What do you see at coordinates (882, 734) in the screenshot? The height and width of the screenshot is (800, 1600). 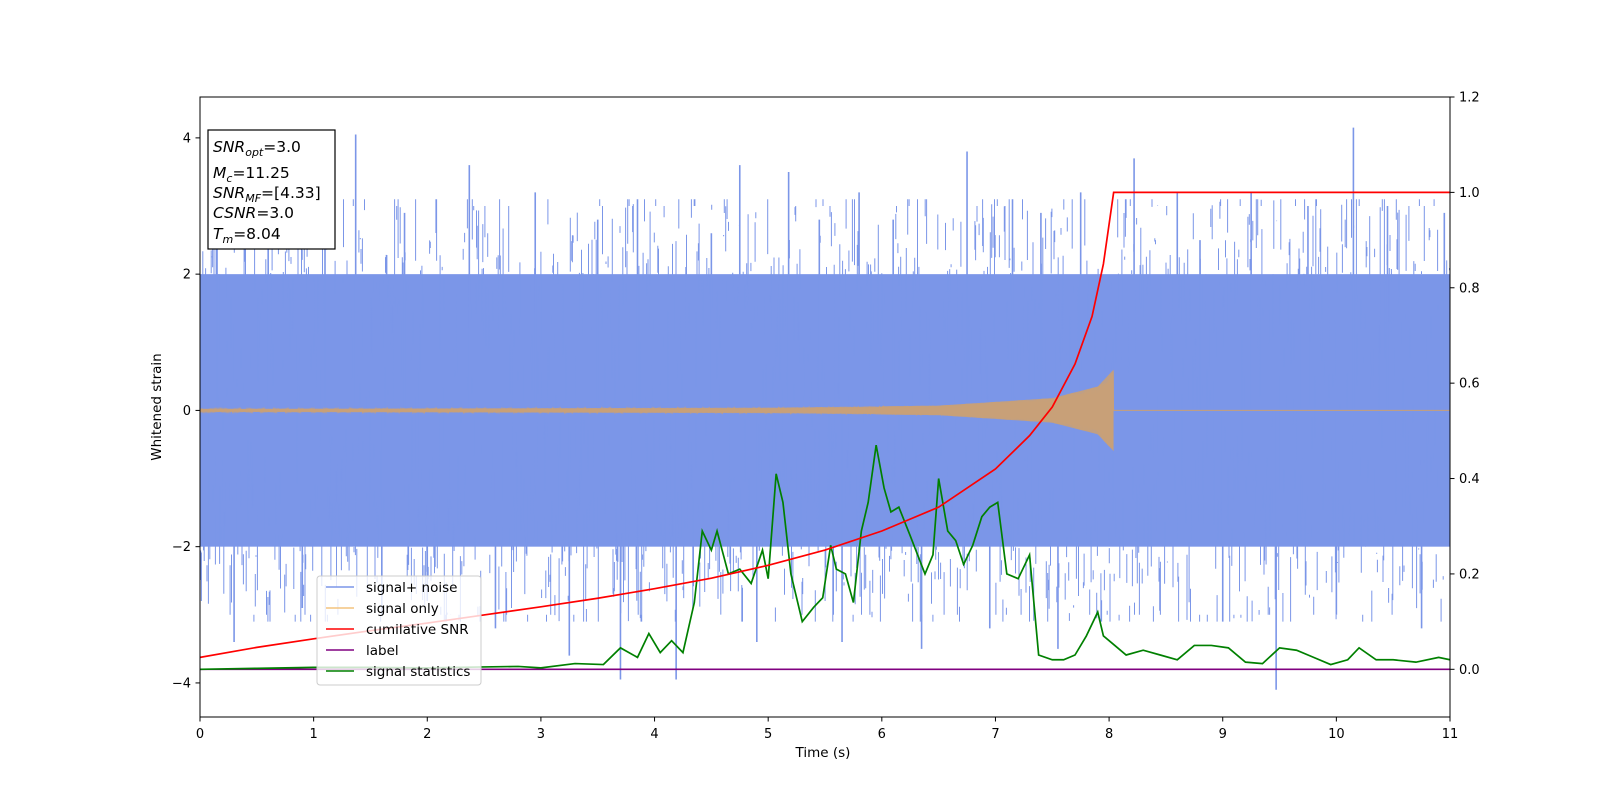 I see `x-tick-label-6: 6` at bounding box center [882, 734].